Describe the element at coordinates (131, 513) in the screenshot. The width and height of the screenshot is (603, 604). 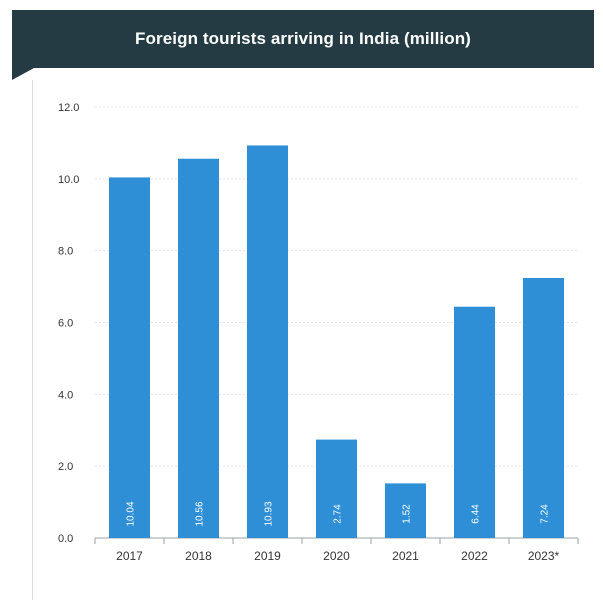
I see `bar-value-label: 10.04` at that location.